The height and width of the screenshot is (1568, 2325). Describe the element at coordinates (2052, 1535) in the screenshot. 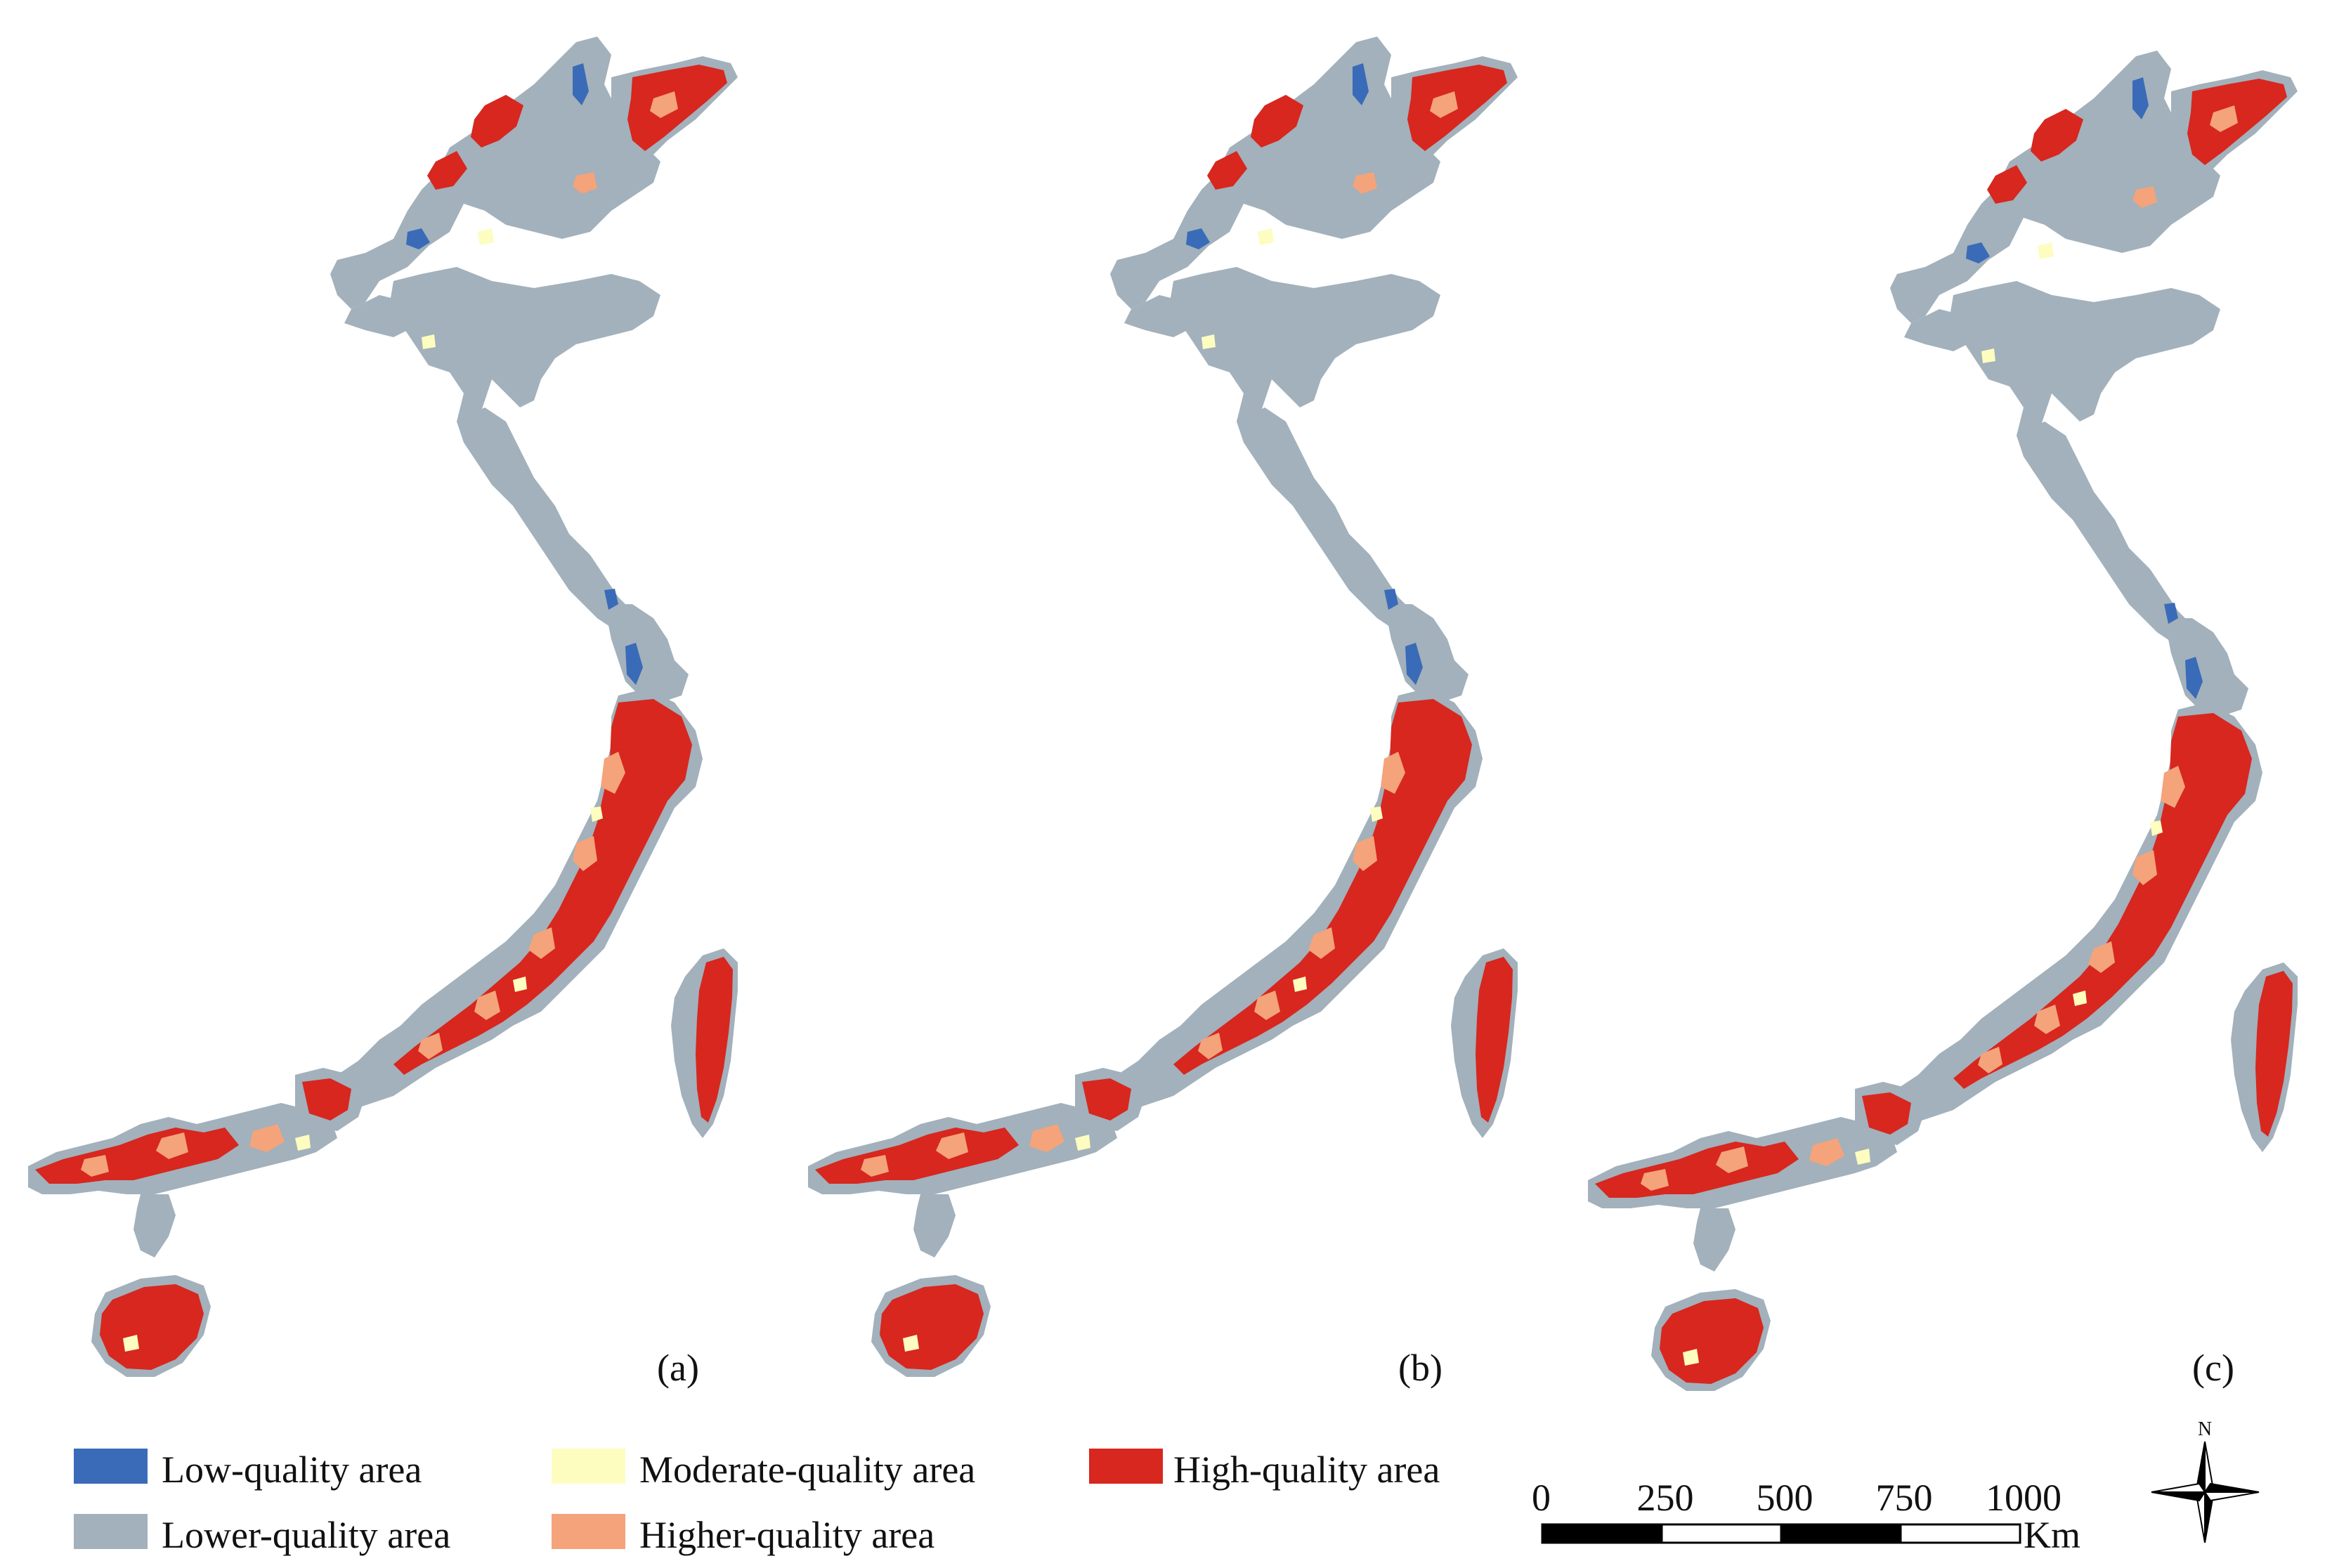

I see `scale-unit: Km` at that location.